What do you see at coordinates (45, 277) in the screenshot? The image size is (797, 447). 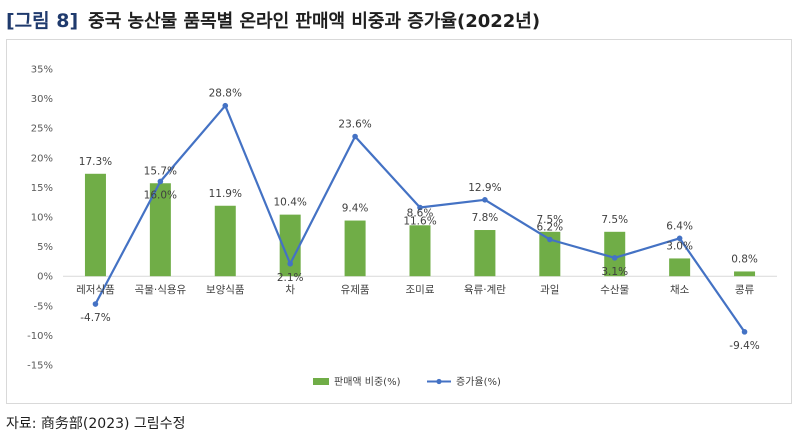 I see `y-tick-label: 0%` at bounding box center [45, 277].